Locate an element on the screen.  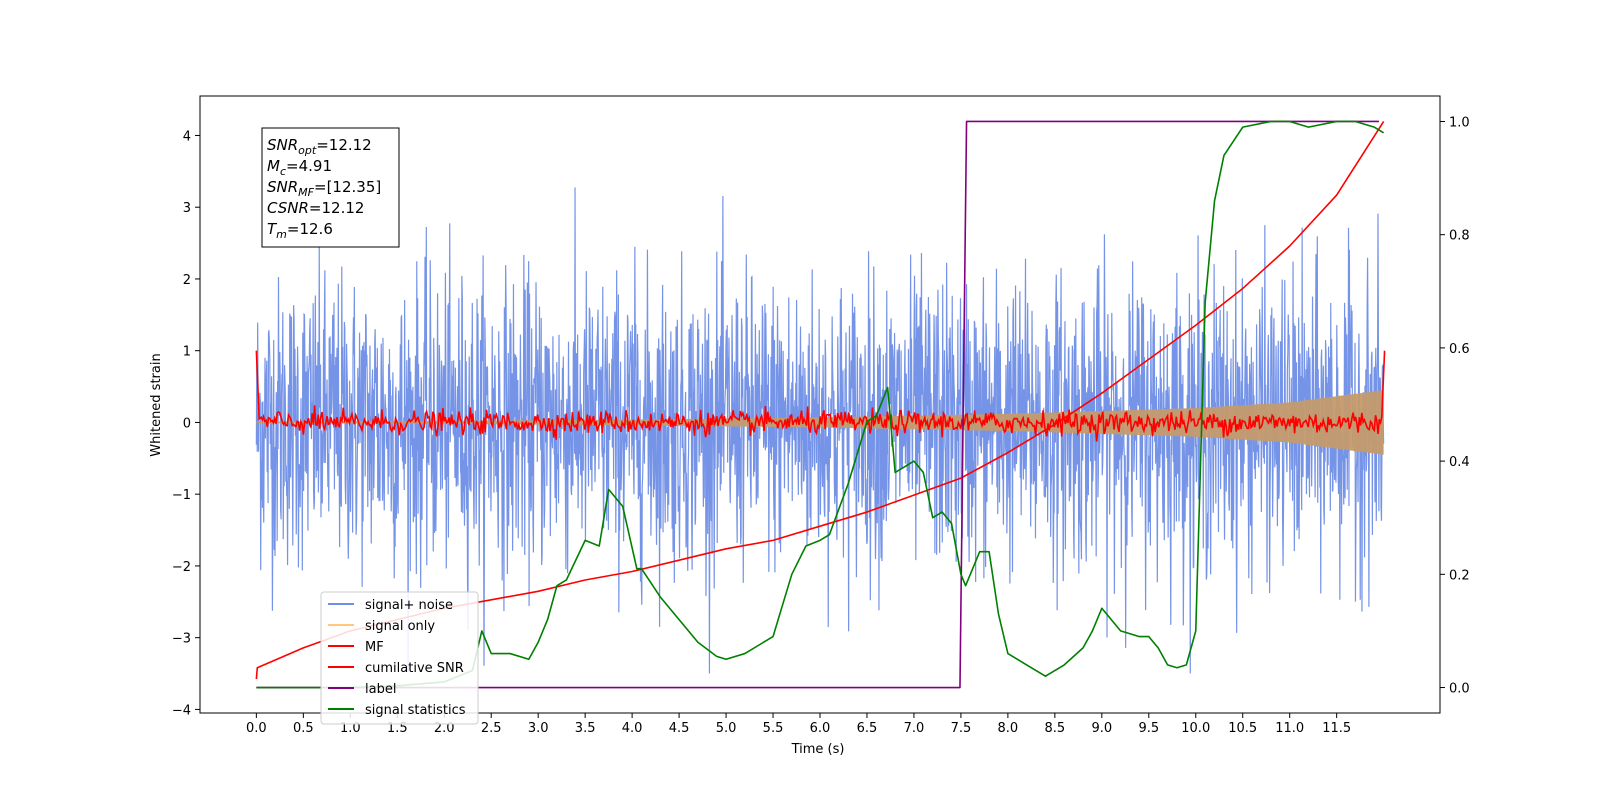
y-tick-label: 3 is located at coordinates (187, 208).